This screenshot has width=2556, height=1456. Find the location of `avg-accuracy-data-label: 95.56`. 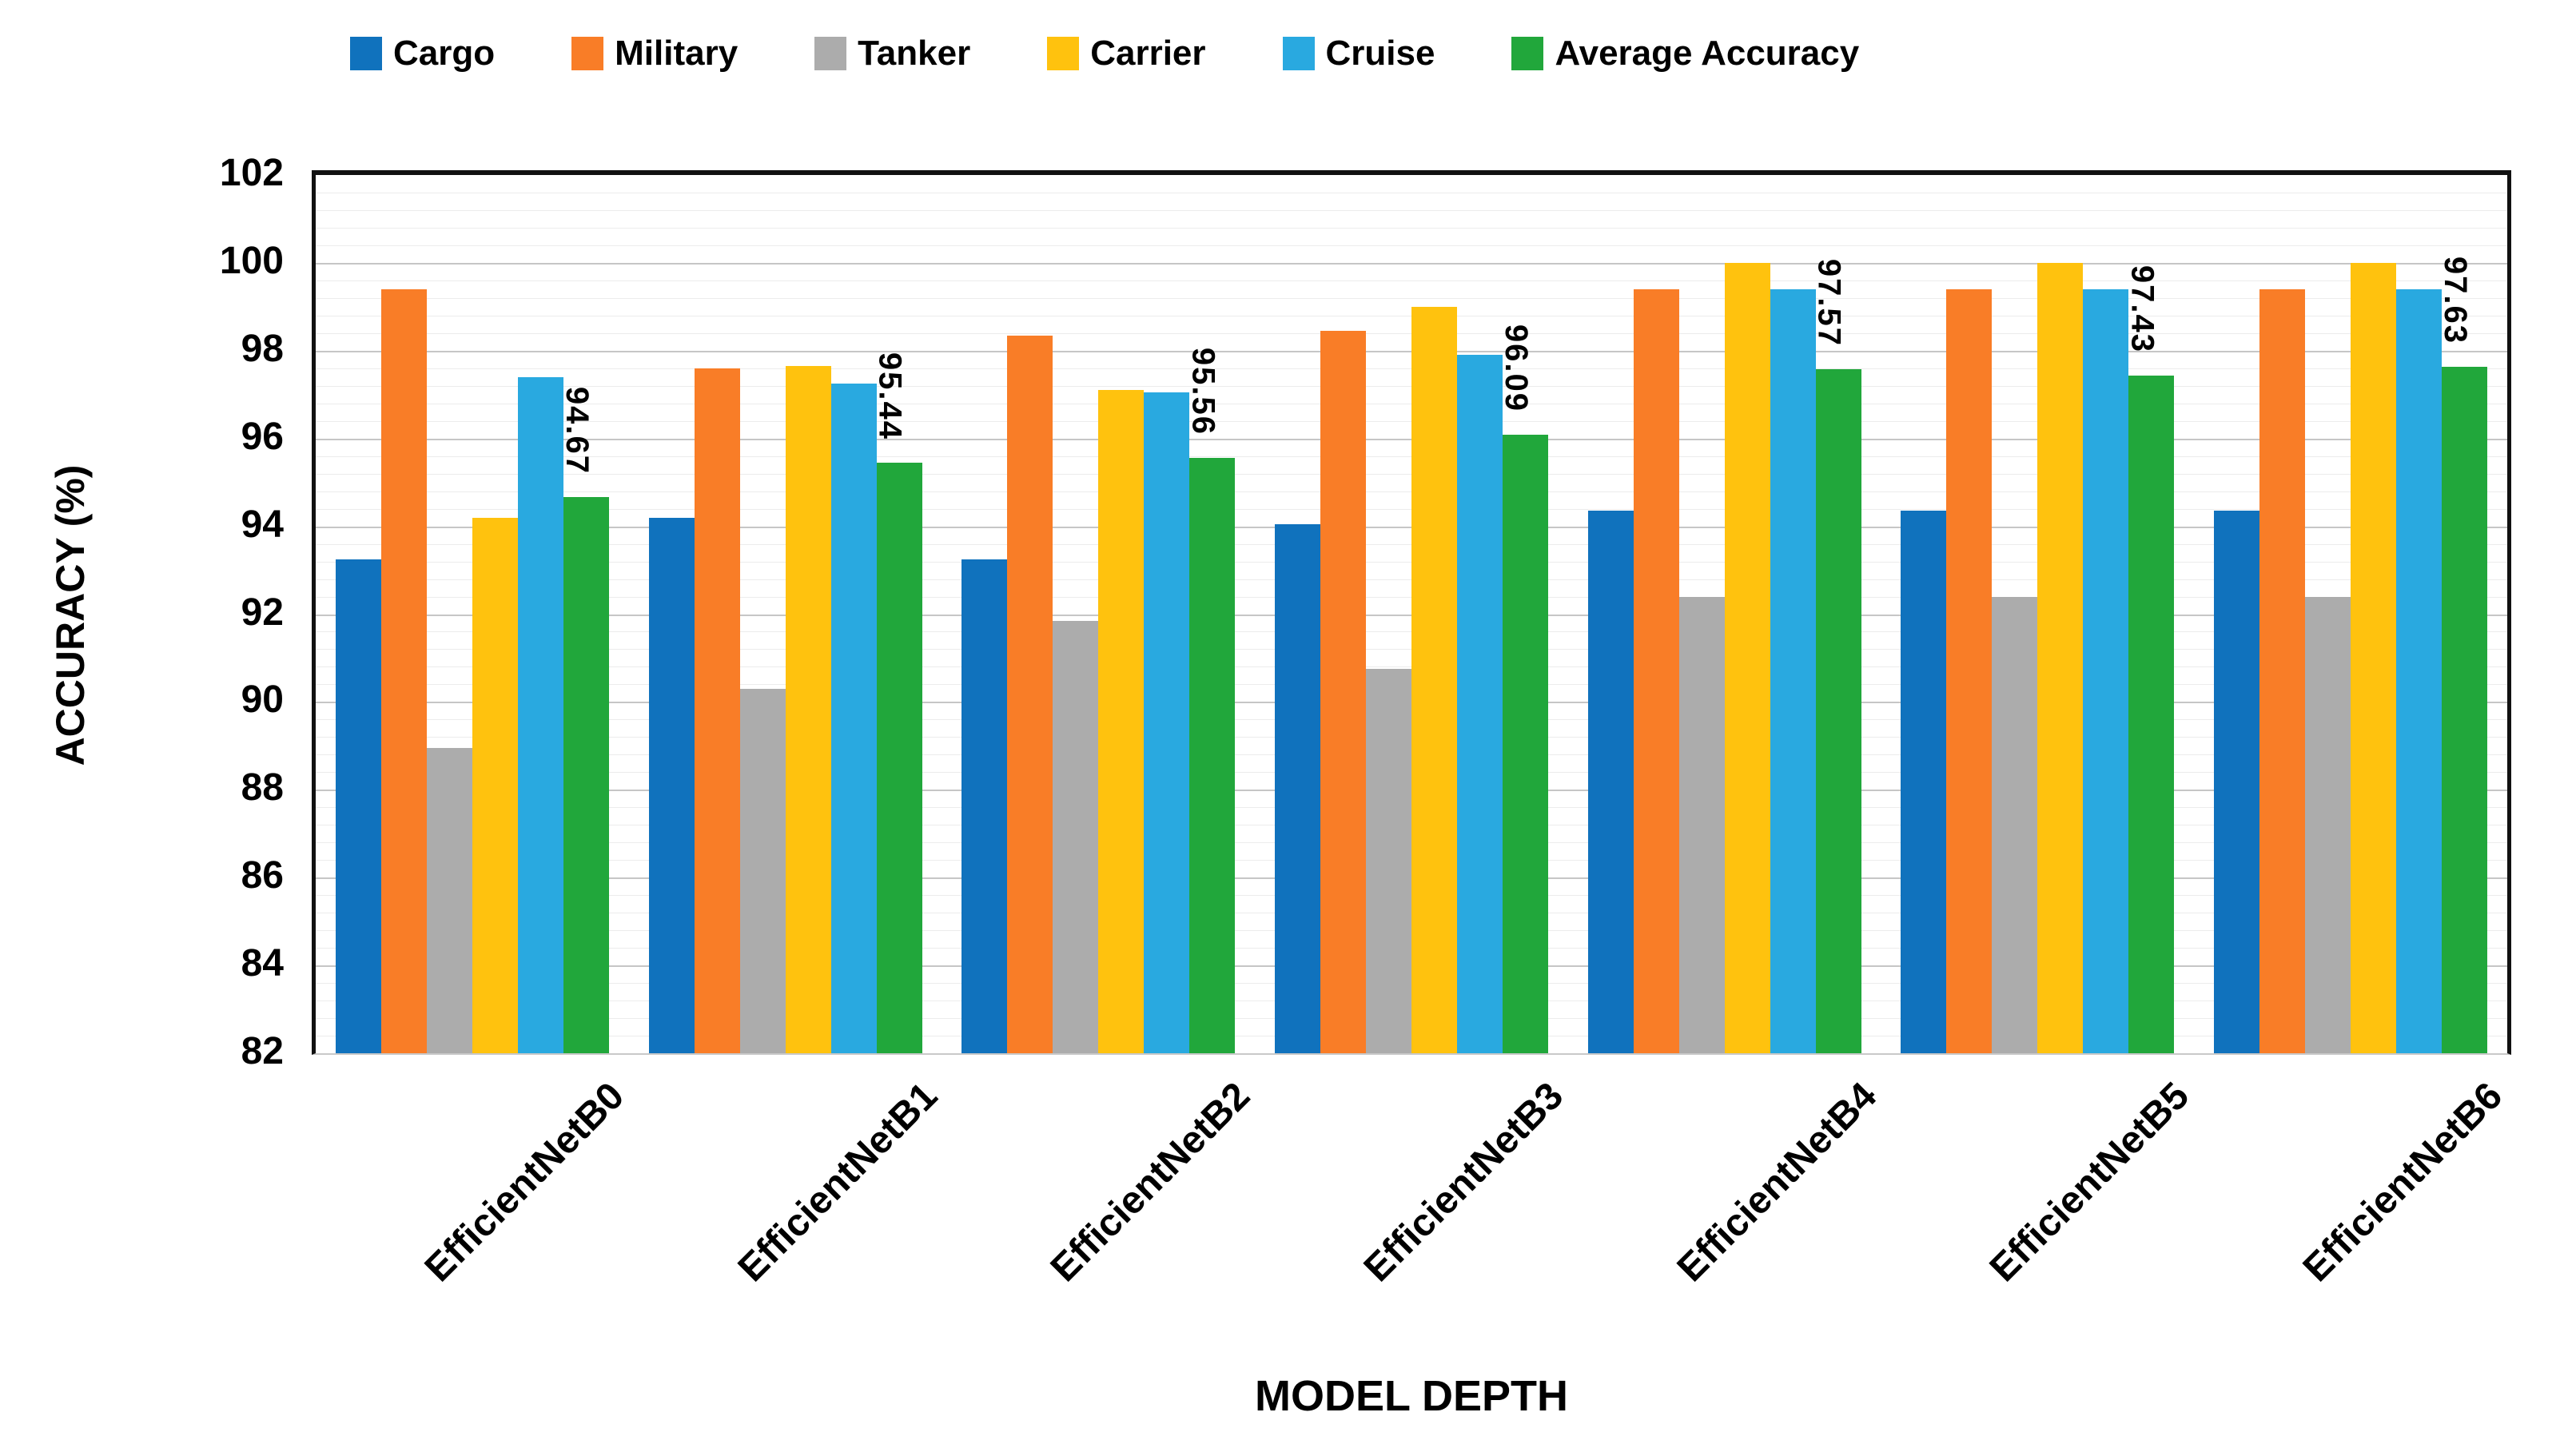

avg-accuracy-data-label: 95.56 is located at coordinates (1203, 391).